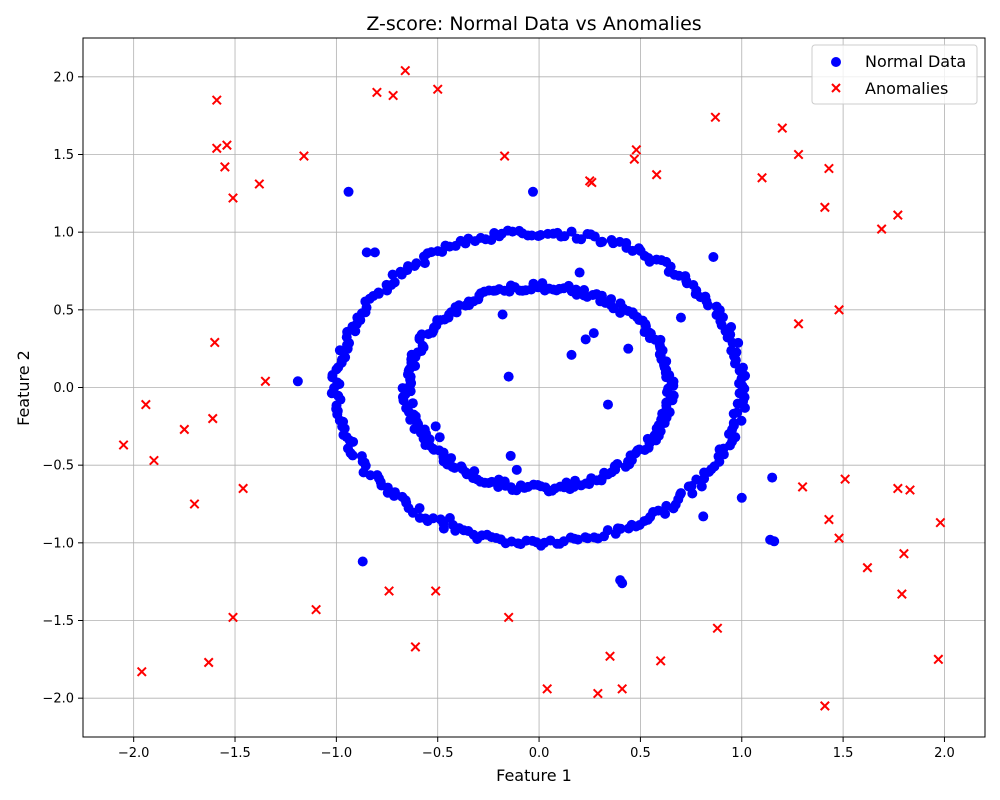  What do you see at coordinates (63, 77) in the screenshot?
I see `y-tick-label: 2.0` at bounding box center [63, 77].